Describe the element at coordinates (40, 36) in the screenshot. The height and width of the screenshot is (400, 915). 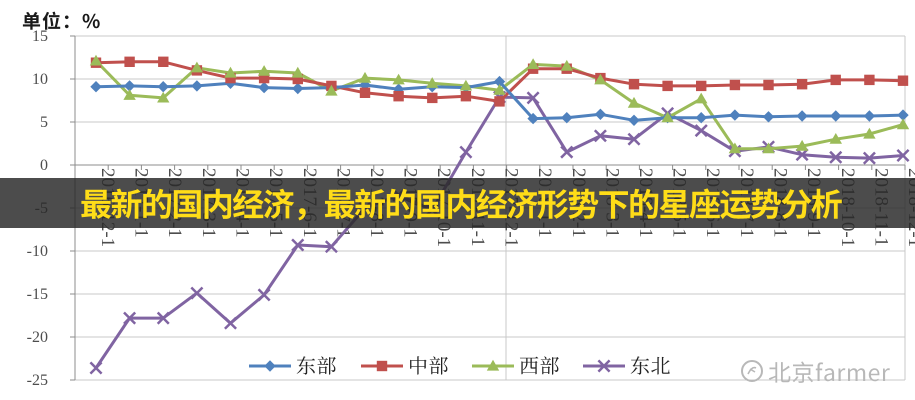
I see `svg-text: 15` at that location.